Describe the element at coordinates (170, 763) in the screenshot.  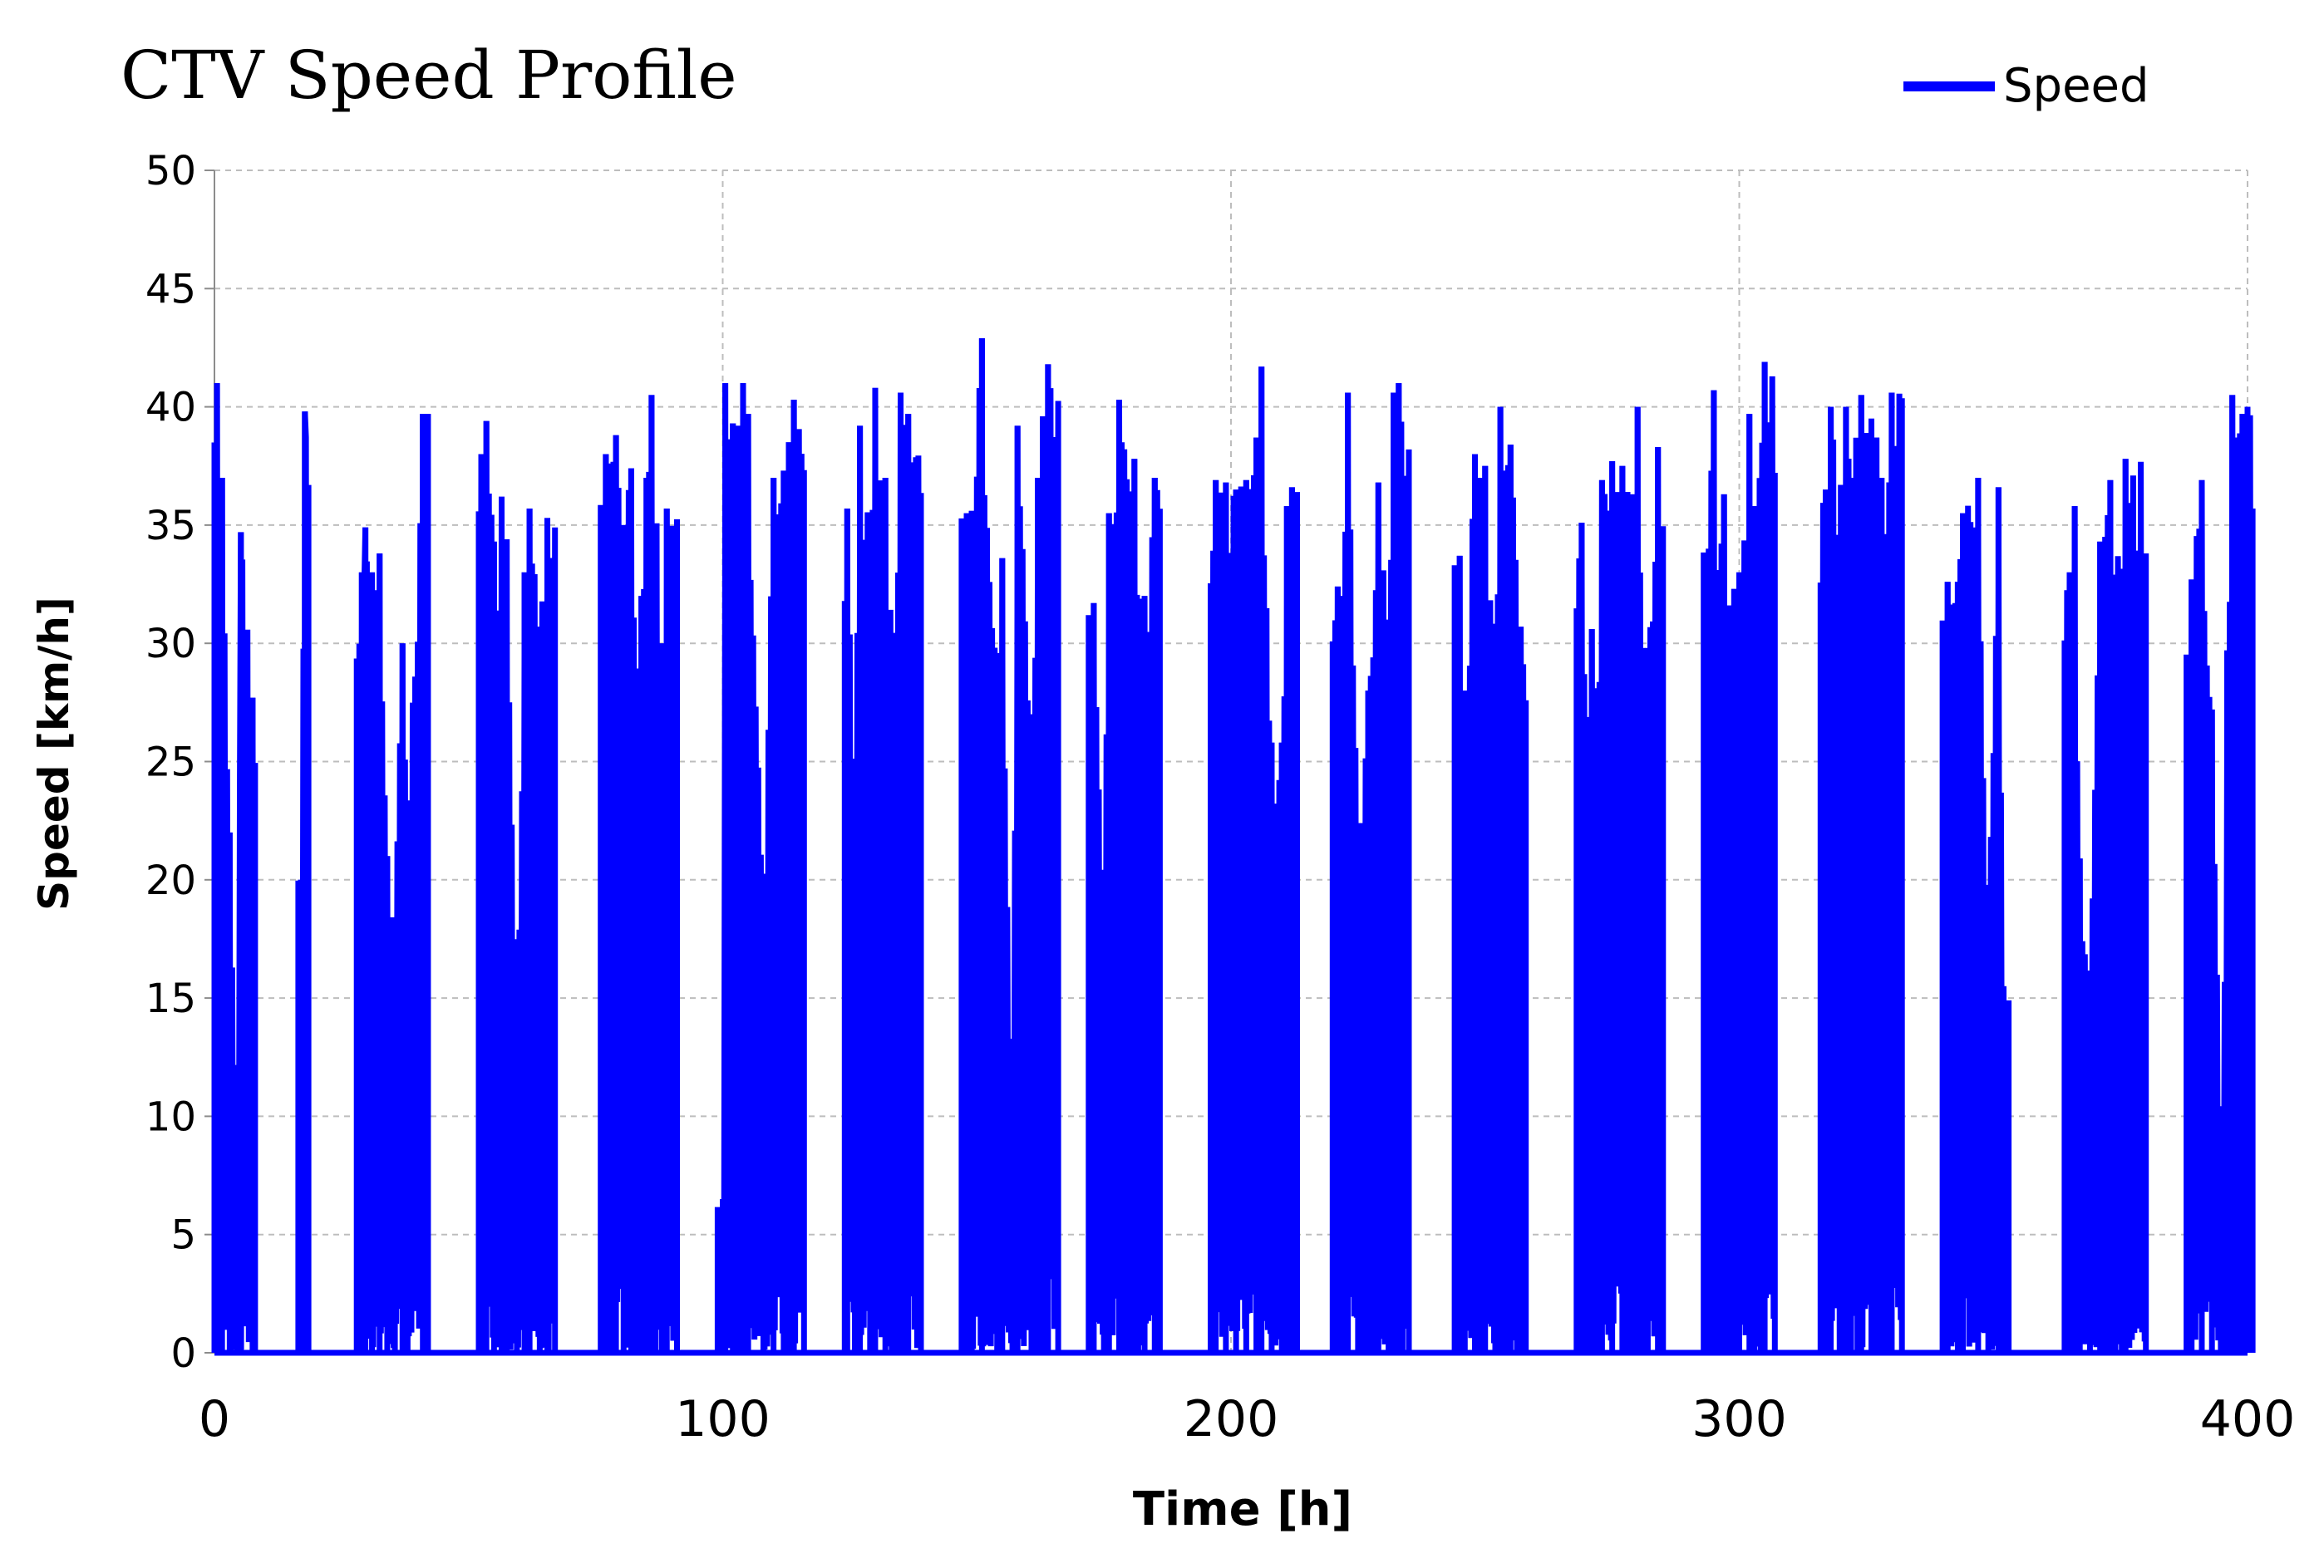
I see `y-tick-label: 25` at that location.